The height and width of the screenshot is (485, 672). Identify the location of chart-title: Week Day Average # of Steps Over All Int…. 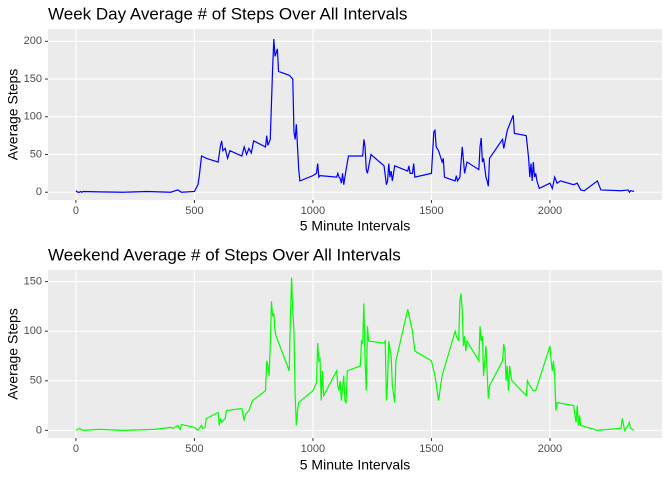
(227, 13).